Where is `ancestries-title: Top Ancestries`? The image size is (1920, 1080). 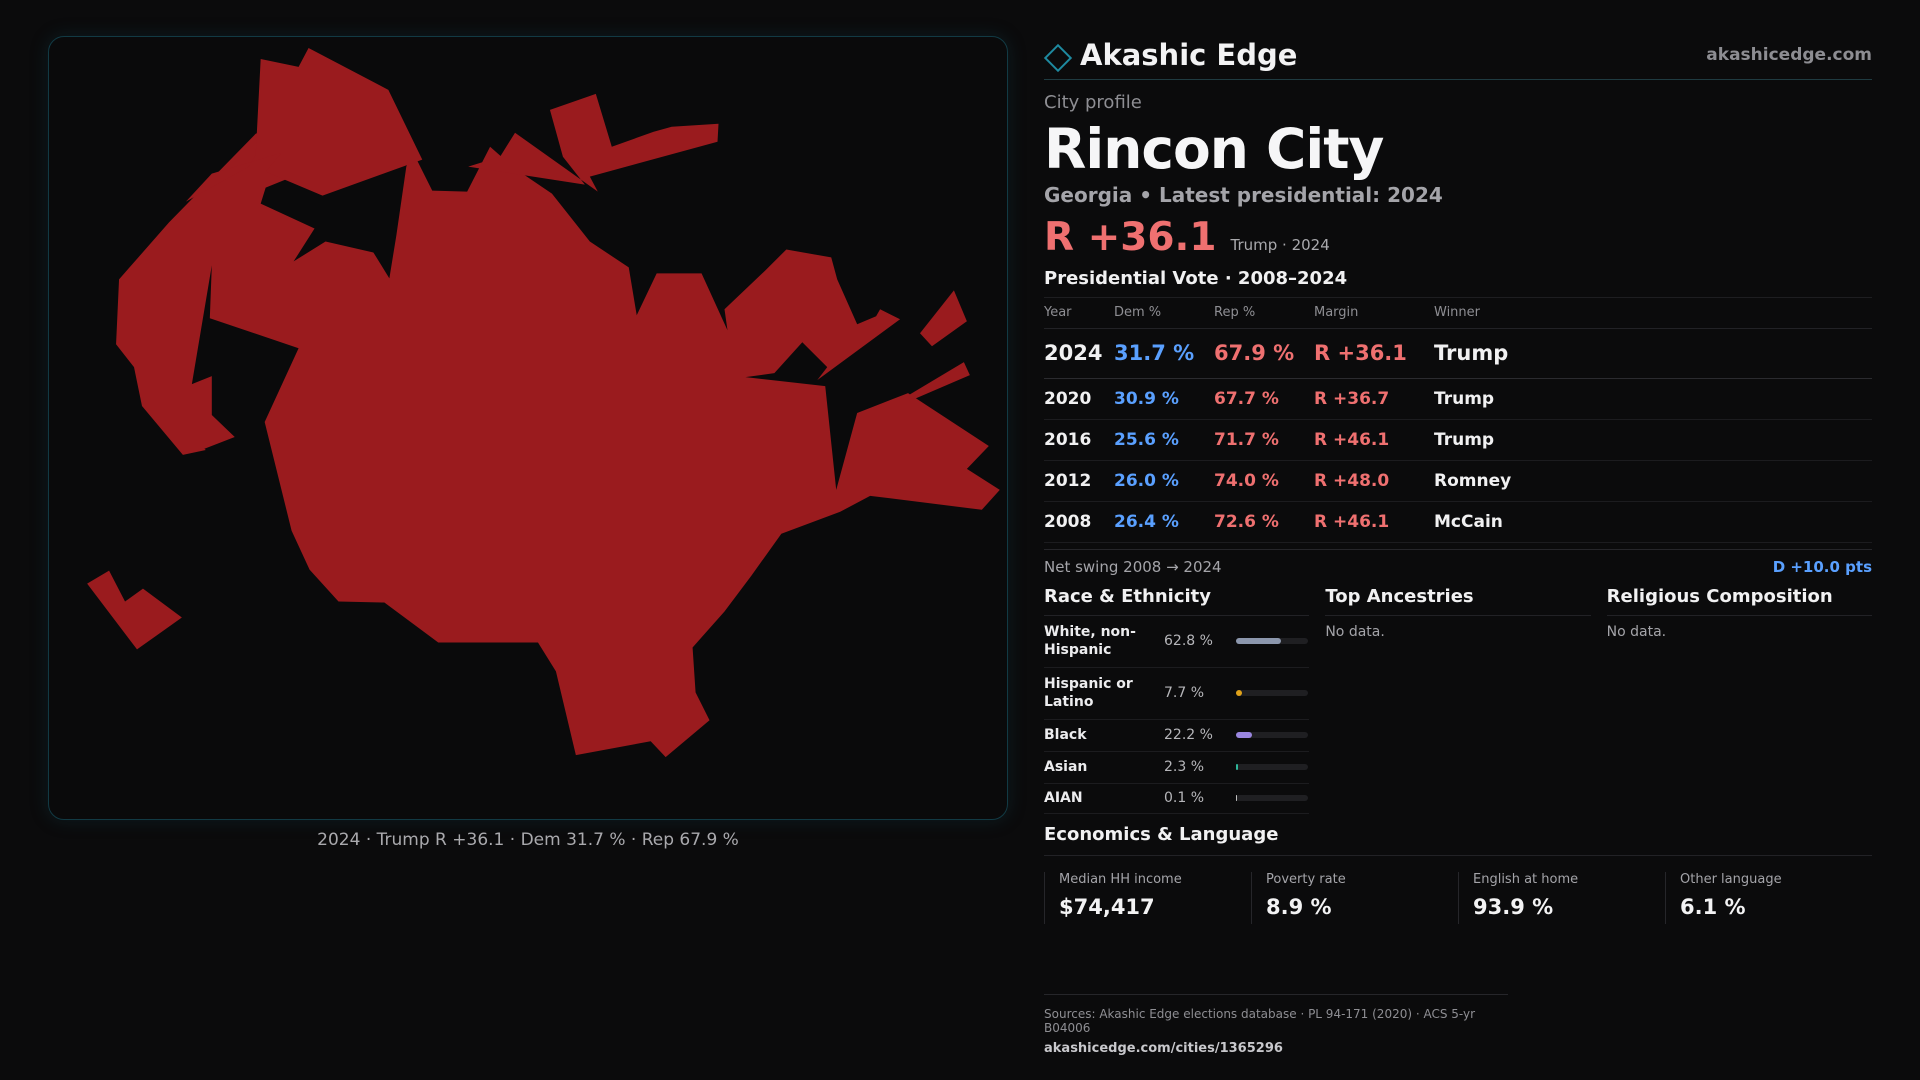 ancestries-title: Top Ancestries is located at coordinates (1458, 601).